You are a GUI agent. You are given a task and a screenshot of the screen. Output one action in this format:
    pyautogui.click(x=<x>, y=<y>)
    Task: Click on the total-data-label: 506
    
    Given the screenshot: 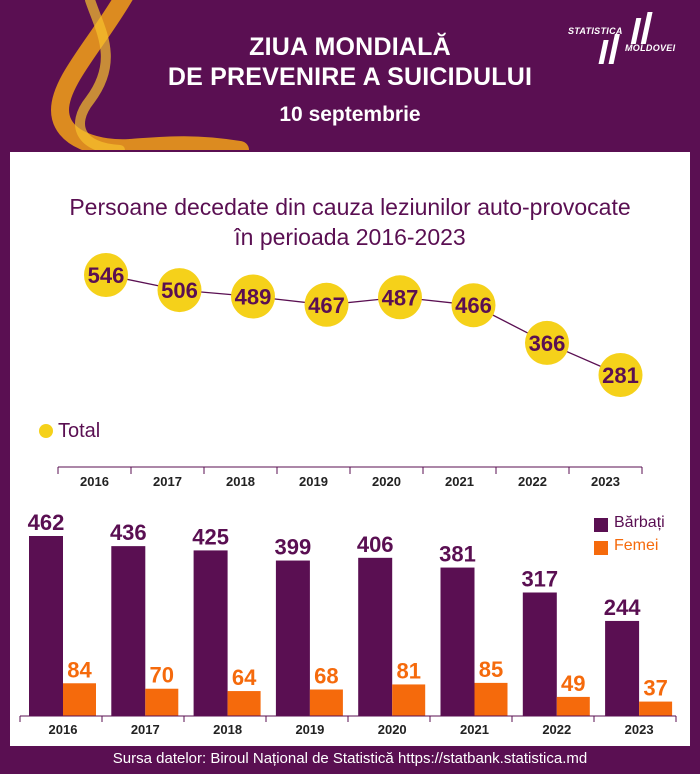 What is the action you would take?
    pyautogui.click(x=179, y=290)
    